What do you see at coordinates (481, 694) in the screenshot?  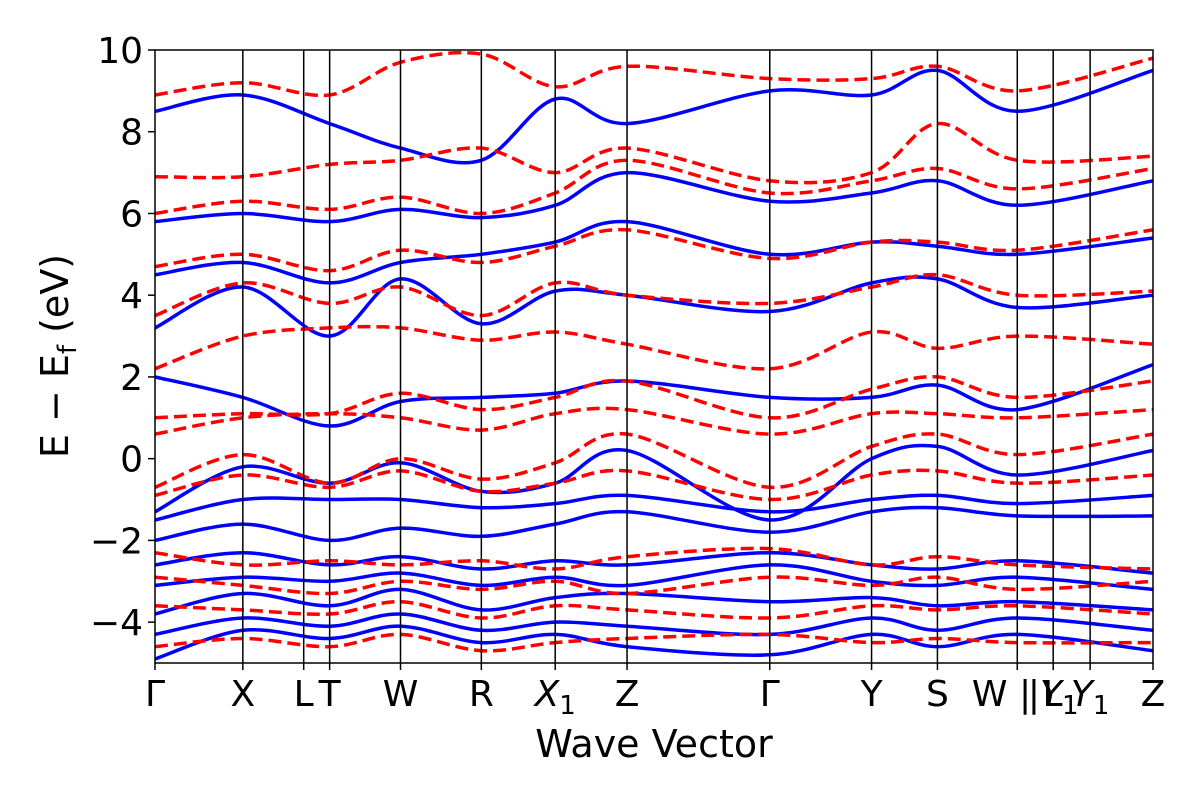 I see `x-tick-label: R` at bounding box center [481, 694].